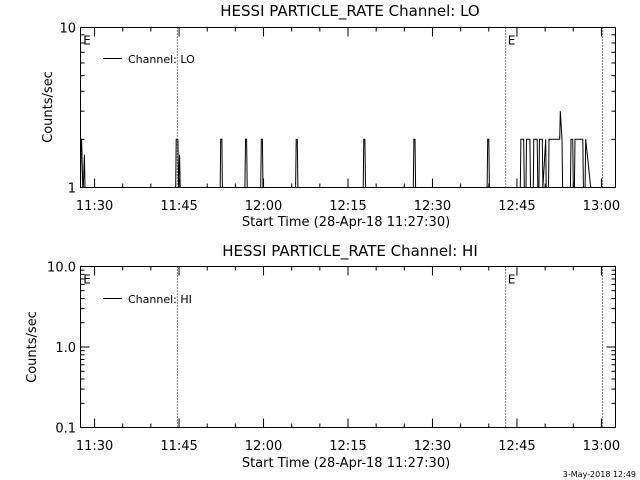 Image resolution: width=640 pixels, height=480 pixels. Describe the element at coordinates (72, 189) in the screenshot. I see `y-tick-label: 1` at that location.